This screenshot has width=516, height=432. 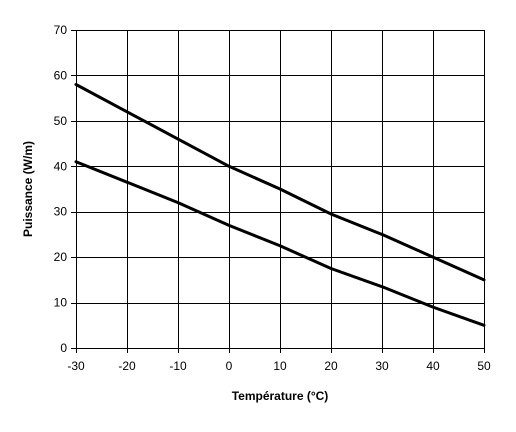 I want to click on y-axis-label: Puissance (W/m), so click(x=28, y=189).